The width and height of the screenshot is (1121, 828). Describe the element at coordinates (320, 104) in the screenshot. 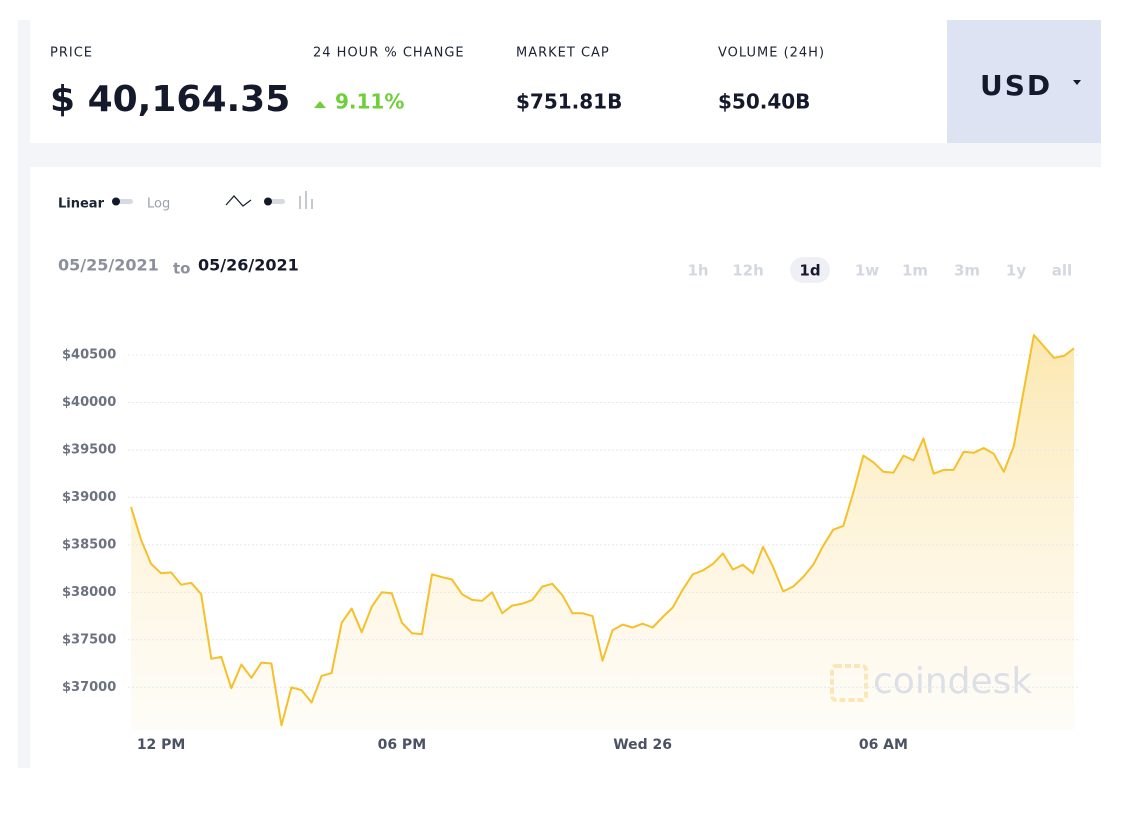

I see `up-arrow` at that location.